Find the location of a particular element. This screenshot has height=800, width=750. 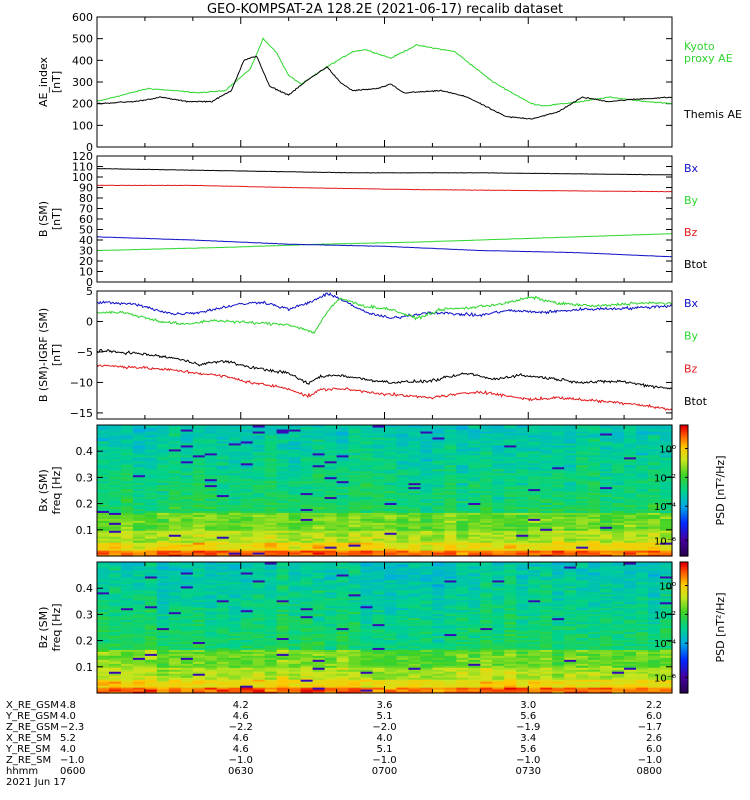

ephemeris-value: 0730 is located at coordinates (528, 771).